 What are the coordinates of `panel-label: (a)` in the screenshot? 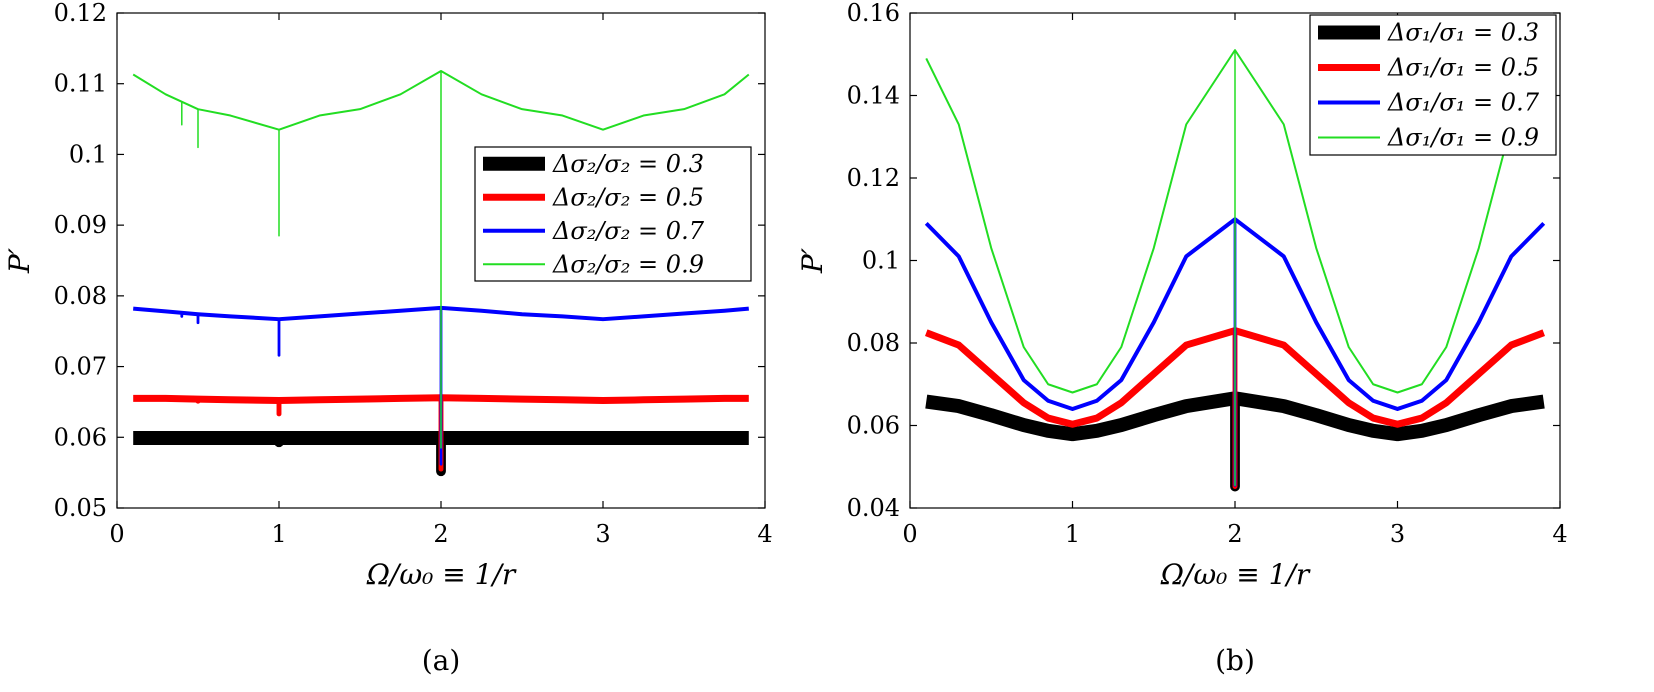 It's located at (441, 660).